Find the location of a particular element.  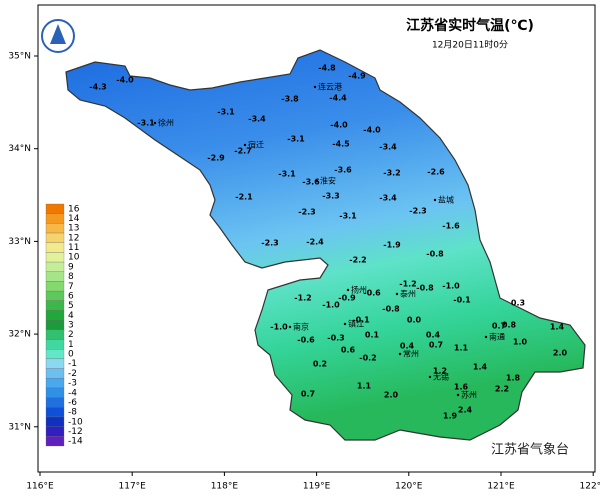

temperature: 1.6 is located at coordinates (461, 387).